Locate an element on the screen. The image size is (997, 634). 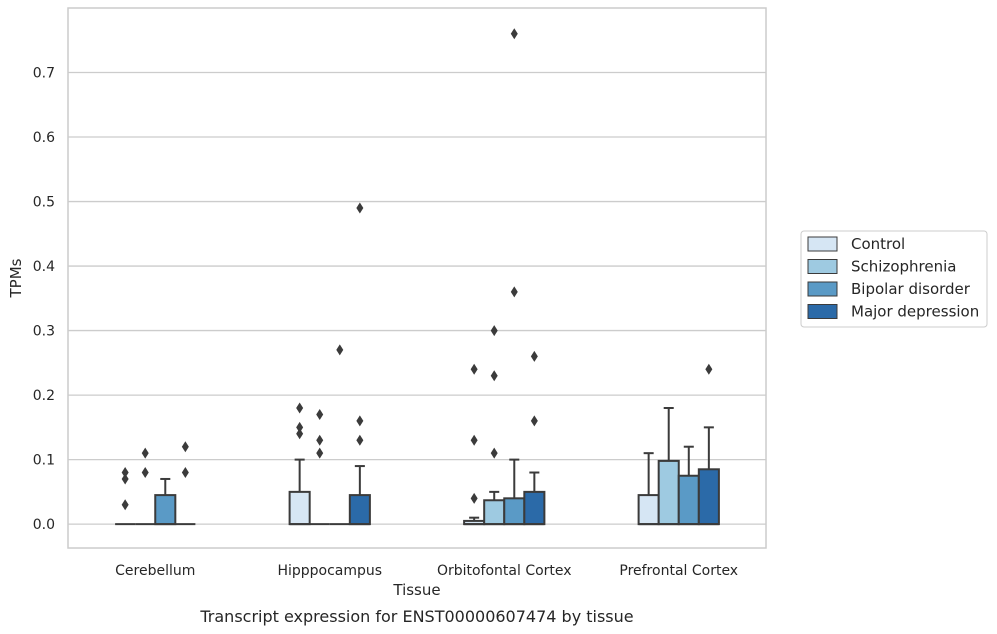
y-tick-label: 0.2 is located at coordinates (44, 396).